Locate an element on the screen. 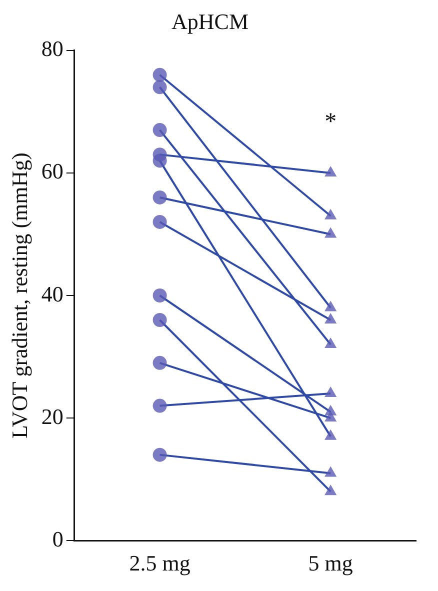 This screenshot has height=591, width=438. x-tick-label: 5 mg is located at coordinates (330, 563).